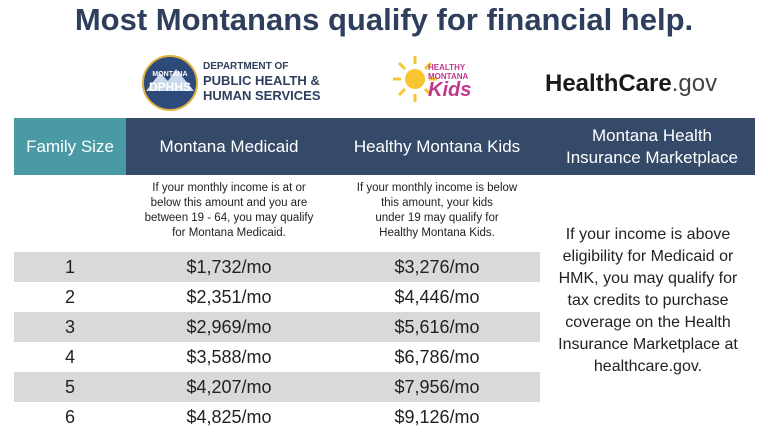 The image size is (768, 437). What do you see at coordinates (261, 80) in the screenshot?
I see `dphhs-line: PUBLIC HEALTH &` at bounding box center [261, 80].